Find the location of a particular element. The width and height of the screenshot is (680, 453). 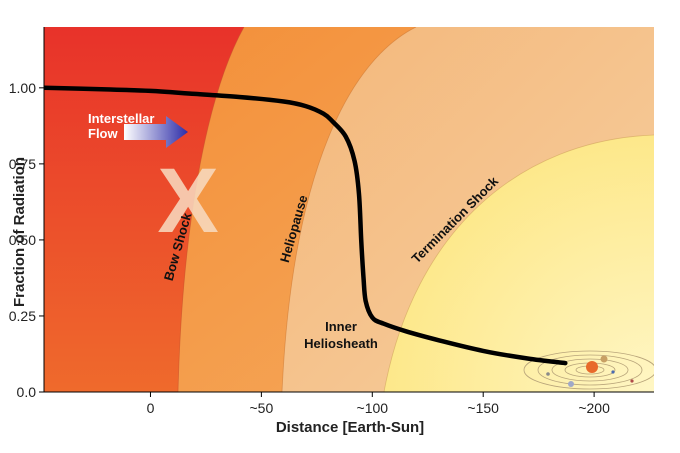

x-tick-label: ~200 is located at coordinates (594, 408).